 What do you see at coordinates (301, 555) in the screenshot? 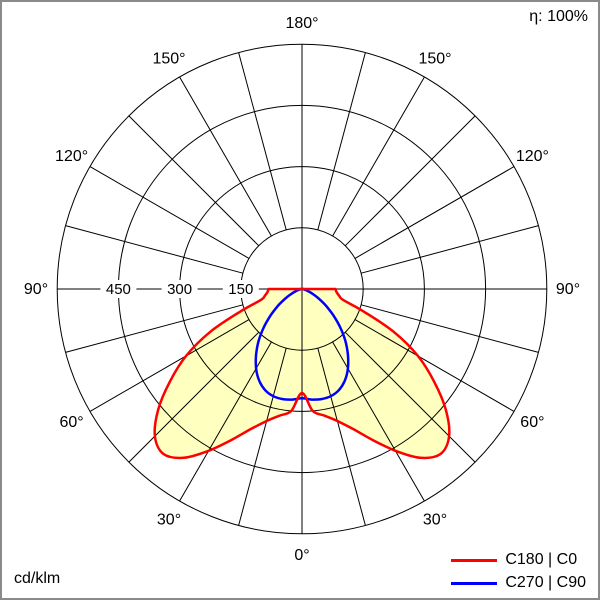
I see `angle-label: 0°` at bounding box center [301, 555].